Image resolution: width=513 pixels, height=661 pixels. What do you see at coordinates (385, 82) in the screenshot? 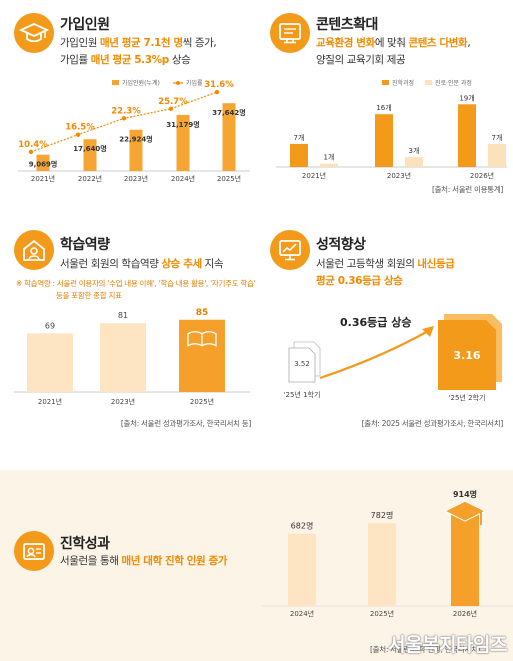
I see `legend-swatch-a` at bounding box center [385, 82].